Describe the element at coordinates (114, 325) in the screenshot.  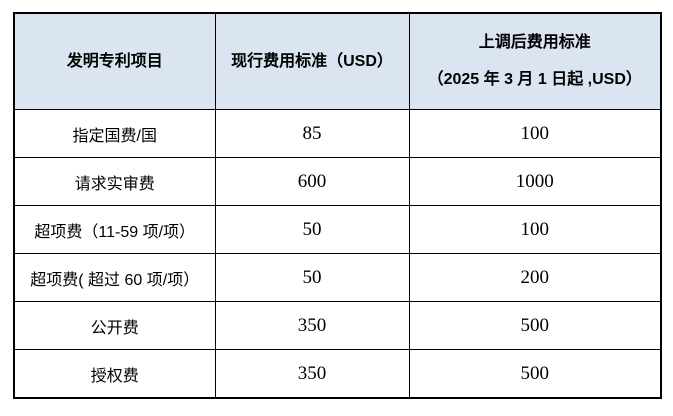
I see `cell-item: 公开费` at that location.